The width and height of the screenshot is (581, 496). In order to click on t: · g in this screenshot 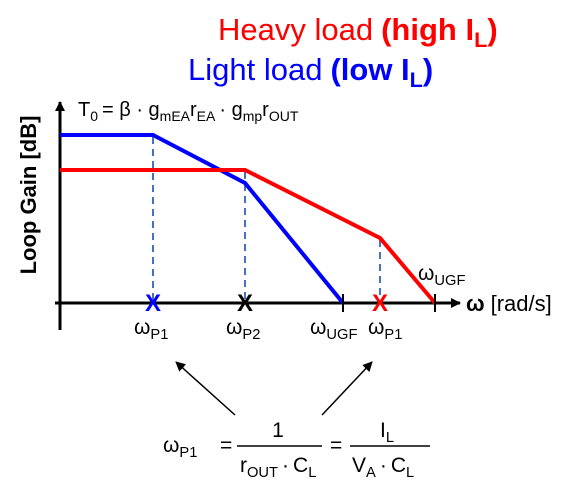, I will do `click(230, 110)`.